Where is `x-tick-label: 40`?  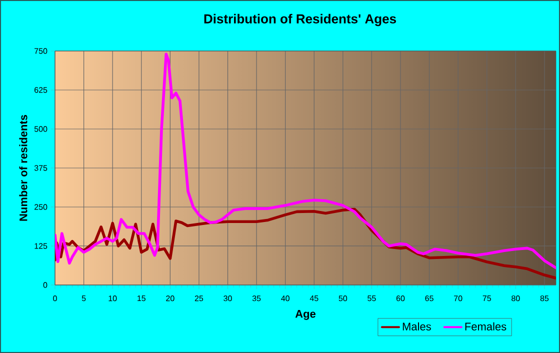 x-tick-label: 40 is located at coordinates (285, 299).